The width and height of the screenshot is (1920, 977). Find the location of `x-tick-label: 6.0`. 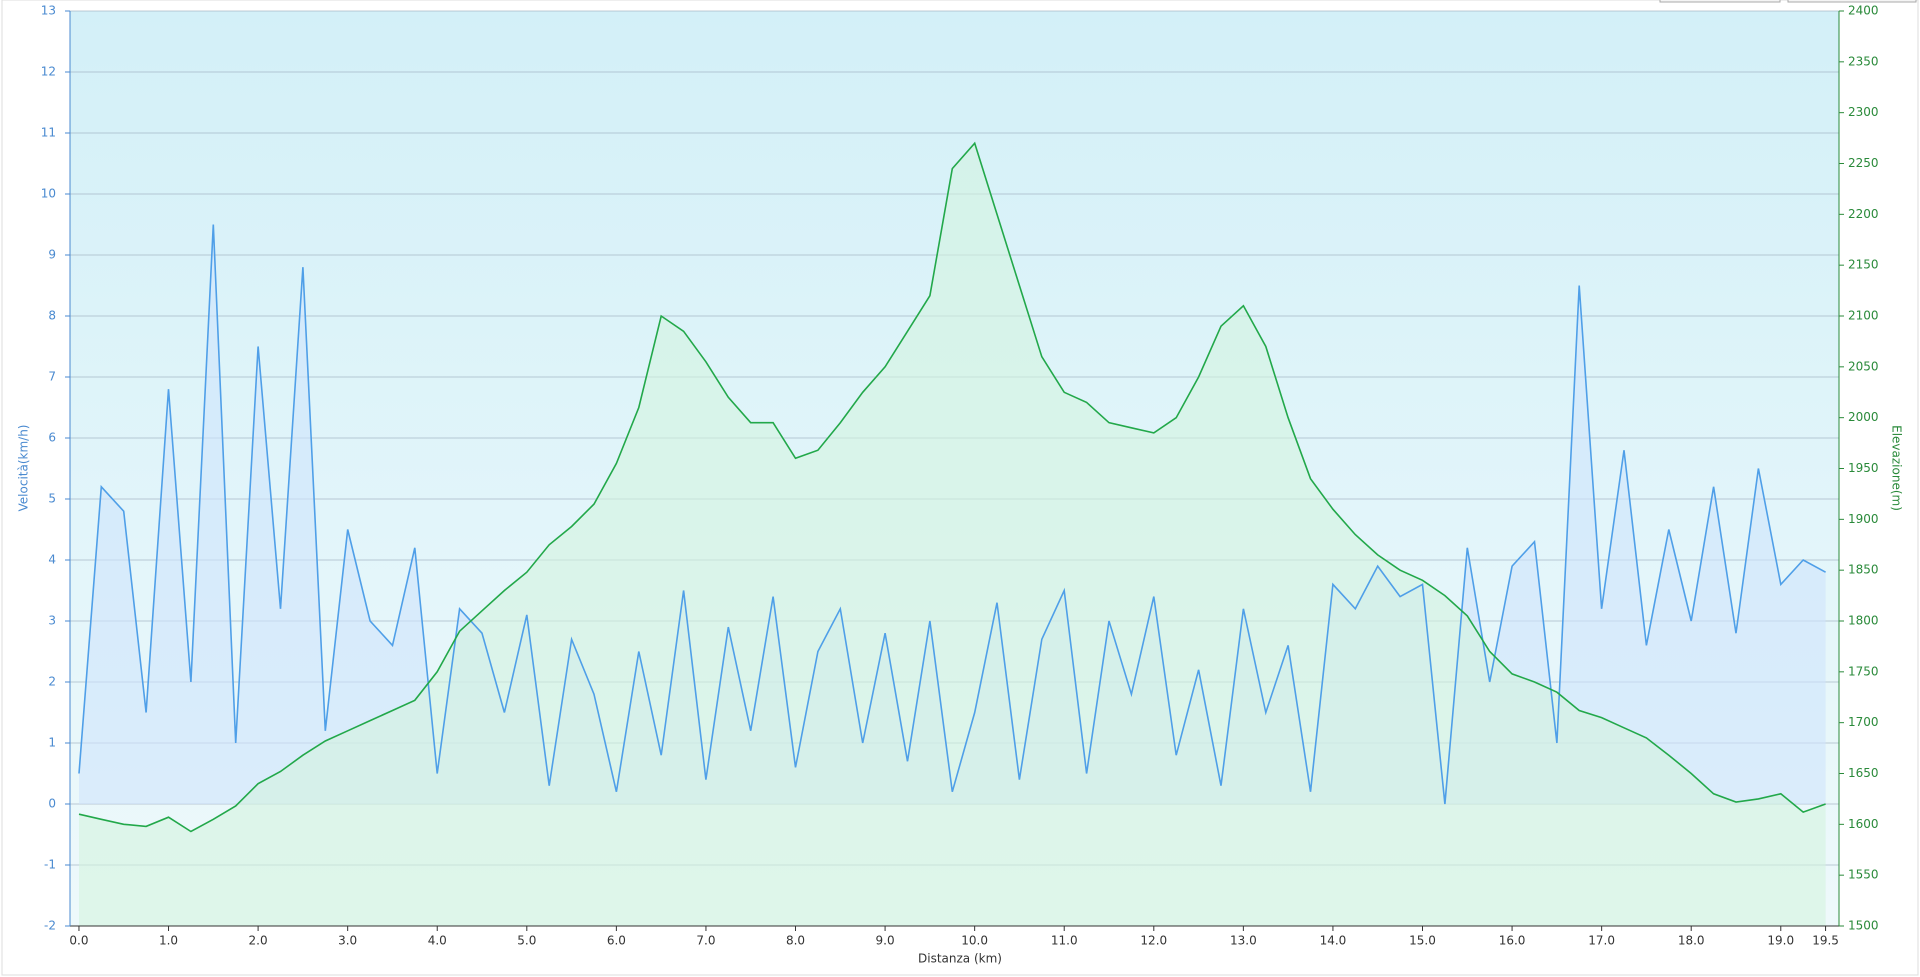

x-tick-label: 6.0 is located at coordinates (616, 941).